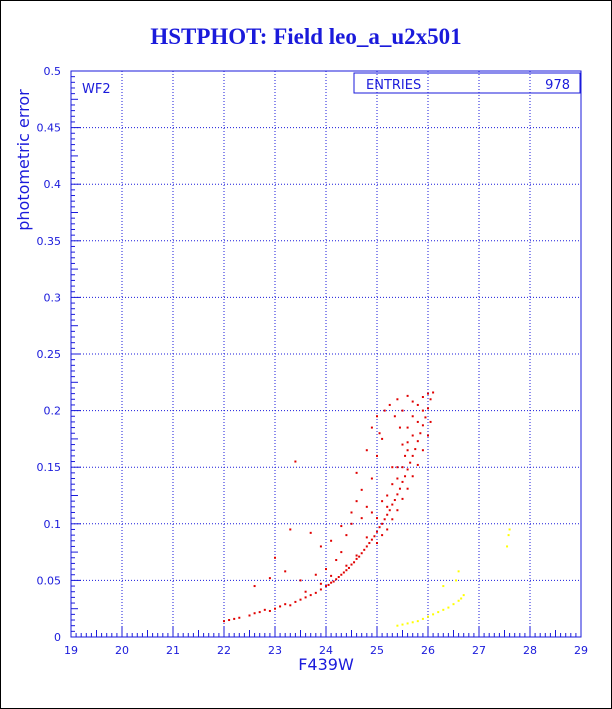 The width and height of the screenshot is (612, 709). I want to click on x-tick-label: 29, so click(581, 650).